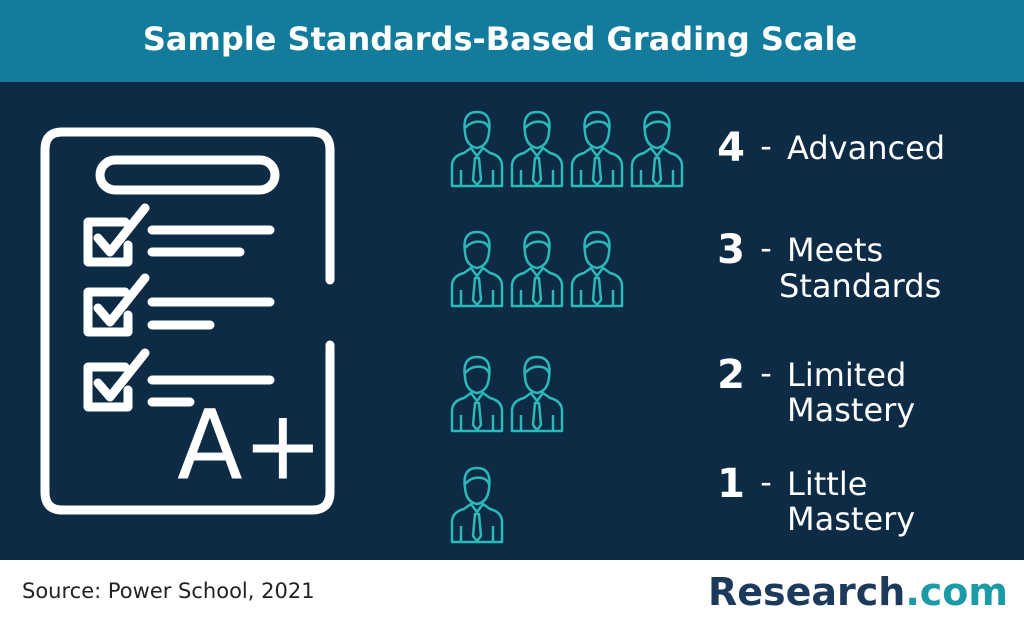  What do you see at coordinates (956, 592) in the screenshot?
I see `brand-suffix: .com` at bounding box center [956, 592].